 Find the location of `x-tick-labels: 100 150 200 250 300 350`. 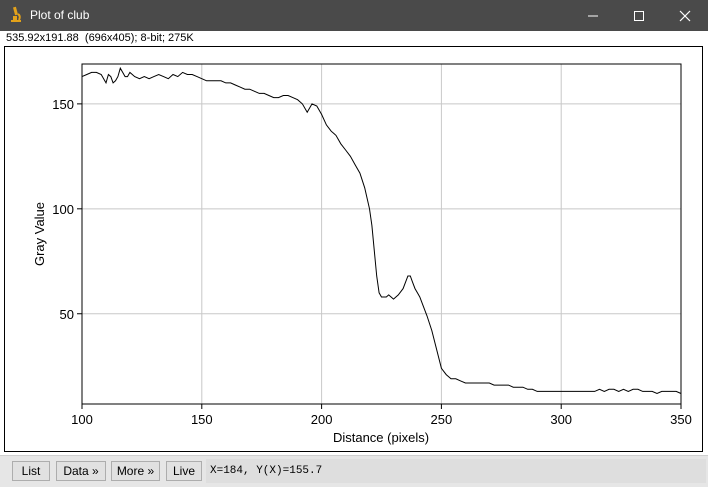

x-tick-labels: 100 150 200 250 300 350 is located at coordinates (381, 419).